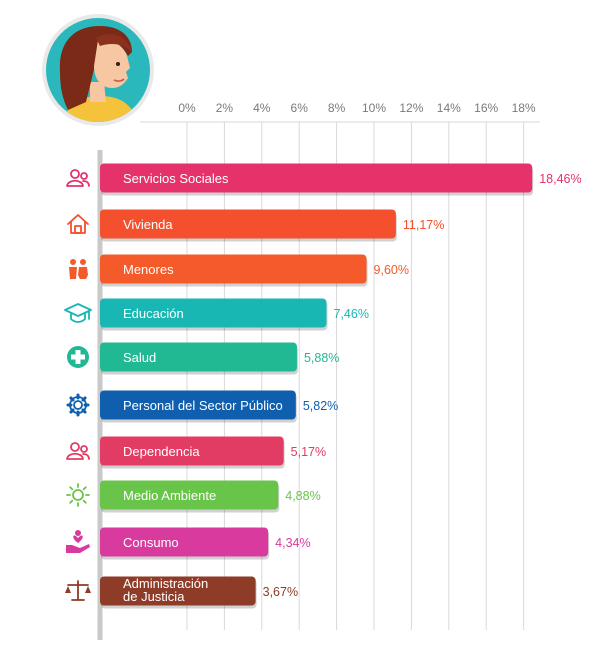 The width and height of the screenshot is (601, 650). What do you see at coordinates (486, 108) in the screenshot?
I see `x-tick-label: 16%` at bounding box center [486, 108].